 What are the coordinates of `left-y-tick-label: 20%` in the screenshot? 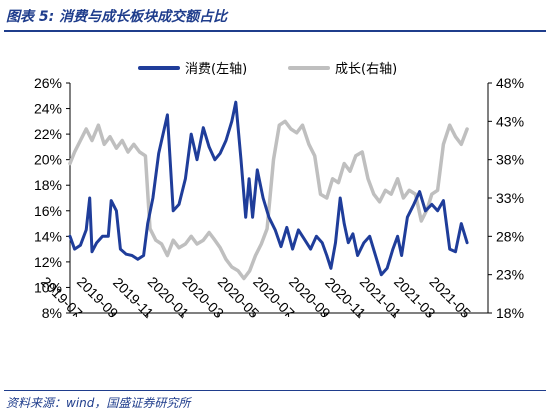 It's located at (48, 160).